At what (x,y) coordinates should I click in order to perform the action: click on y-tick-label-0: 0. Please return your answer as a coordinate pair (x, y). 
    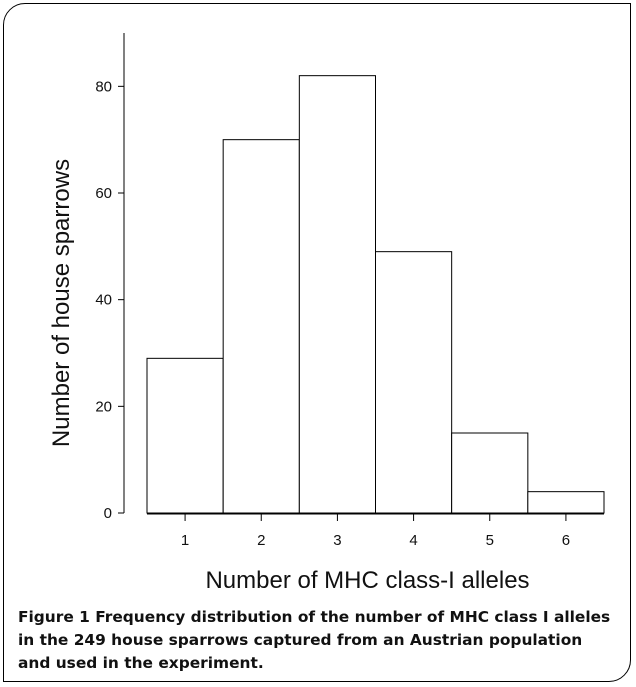
    Looking at the image, I should click on (108, 513).